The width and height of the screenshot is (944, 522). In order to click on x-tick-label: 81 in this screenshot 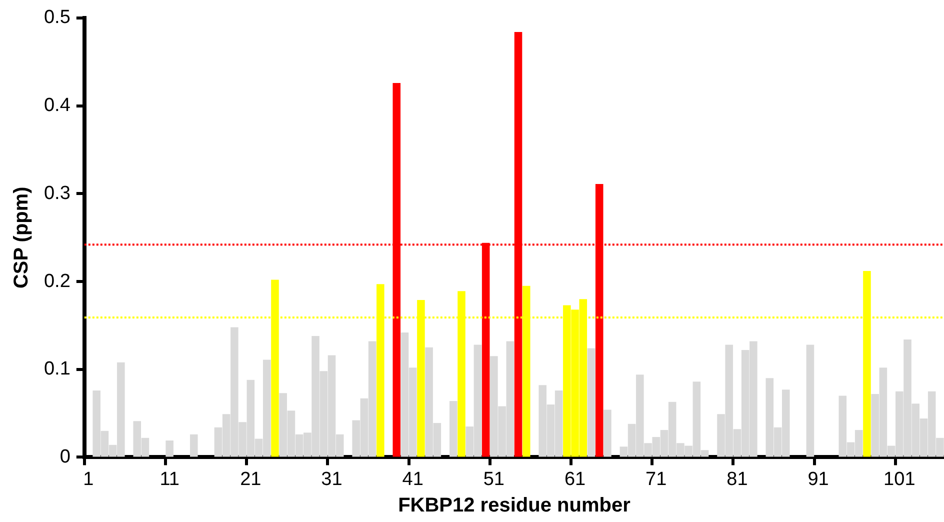, I will do `click(737, 479)`.